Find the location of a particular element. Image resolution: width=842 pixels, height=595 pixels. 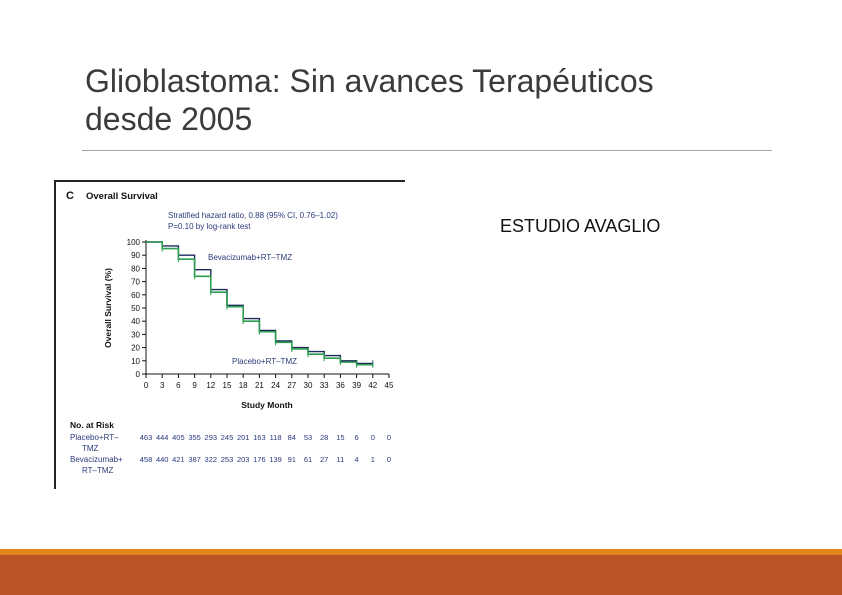

x-tick-label: 21 is located at coordinates (259, 385).